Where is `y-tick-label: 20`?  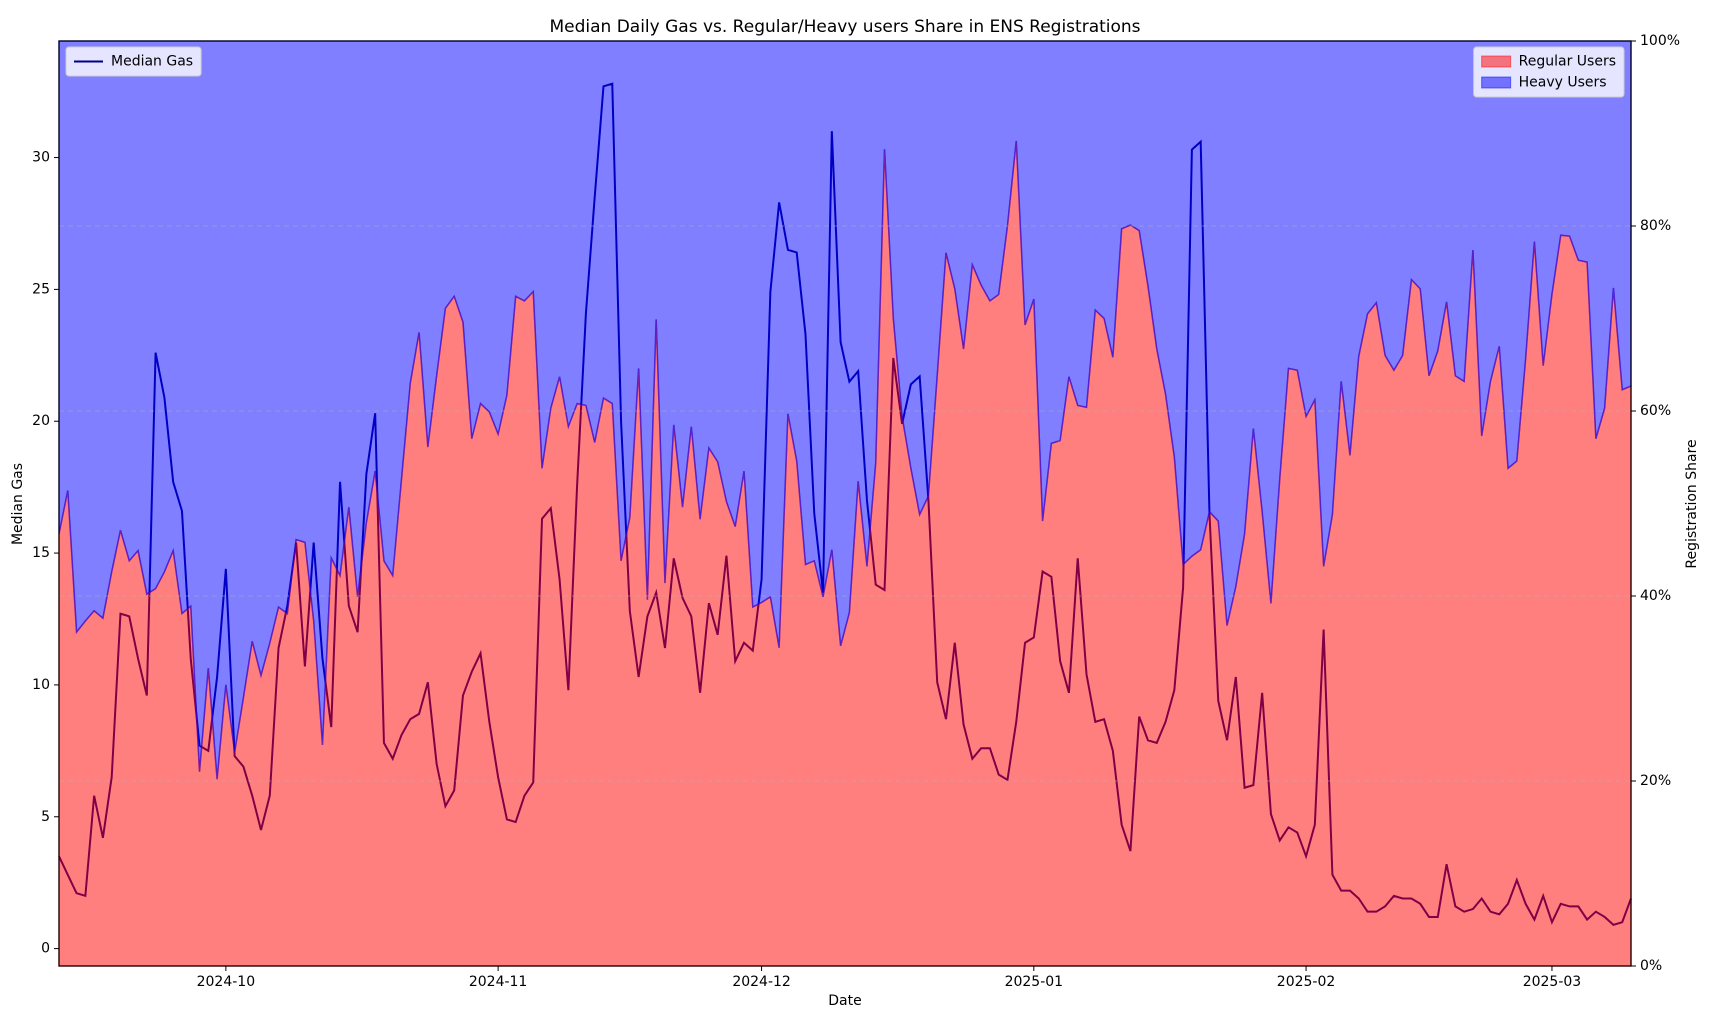 y-tick-label: 20 is located at coordinates (41, 421).